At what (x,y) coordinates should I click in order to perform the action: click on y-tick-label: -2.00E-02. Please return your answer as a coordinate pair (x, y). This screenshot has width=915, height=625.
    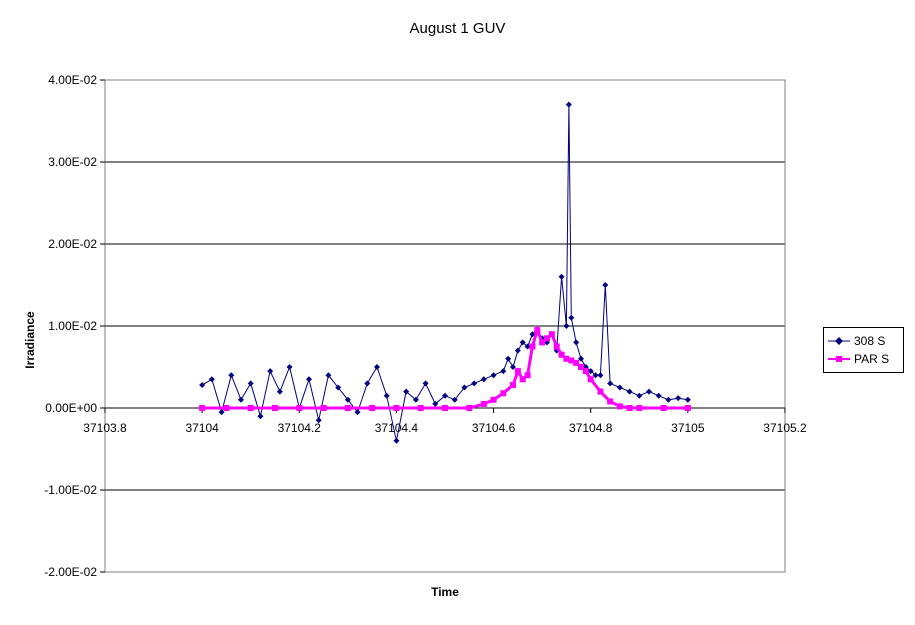
    Looking at the image, I should click on (70, 572).